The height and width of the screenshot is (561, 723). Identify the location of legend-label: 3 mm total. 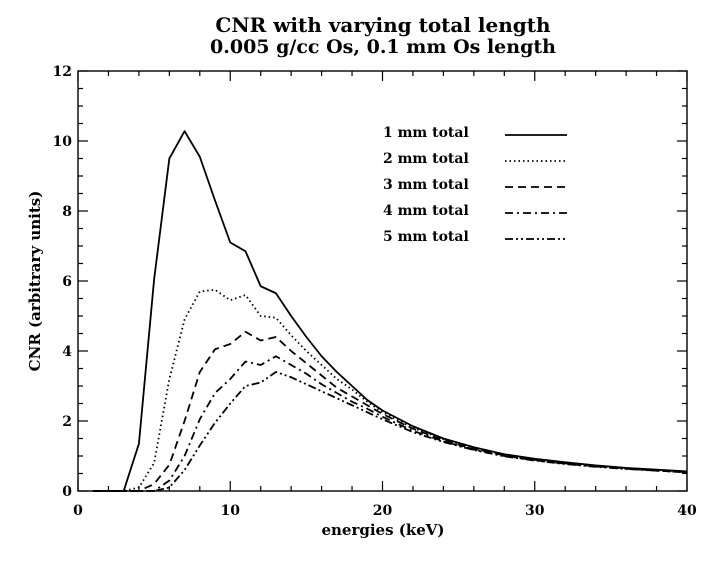
(426, 185).